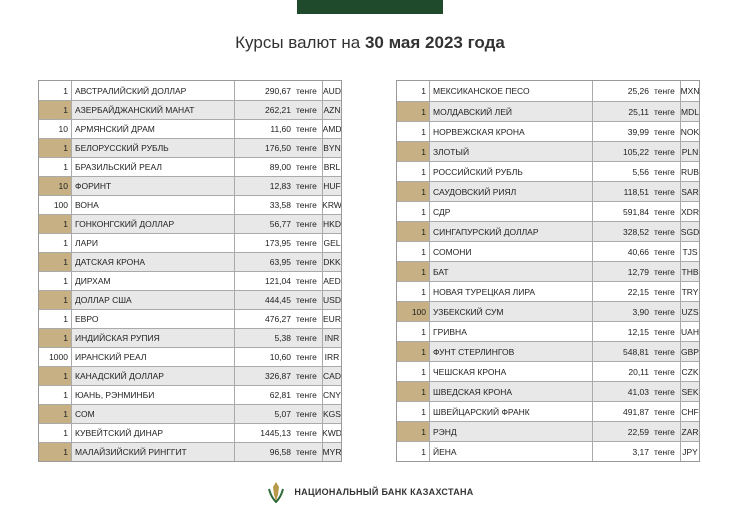 This screenshot has width=740, height=522. What do you see at coordinates (190, 375) in the screenshot?
I see `table-row: 1 КАНАДСКИЙ ДОЛЛАР 326,87 тенге CAD` at bounding box center [190, 375].